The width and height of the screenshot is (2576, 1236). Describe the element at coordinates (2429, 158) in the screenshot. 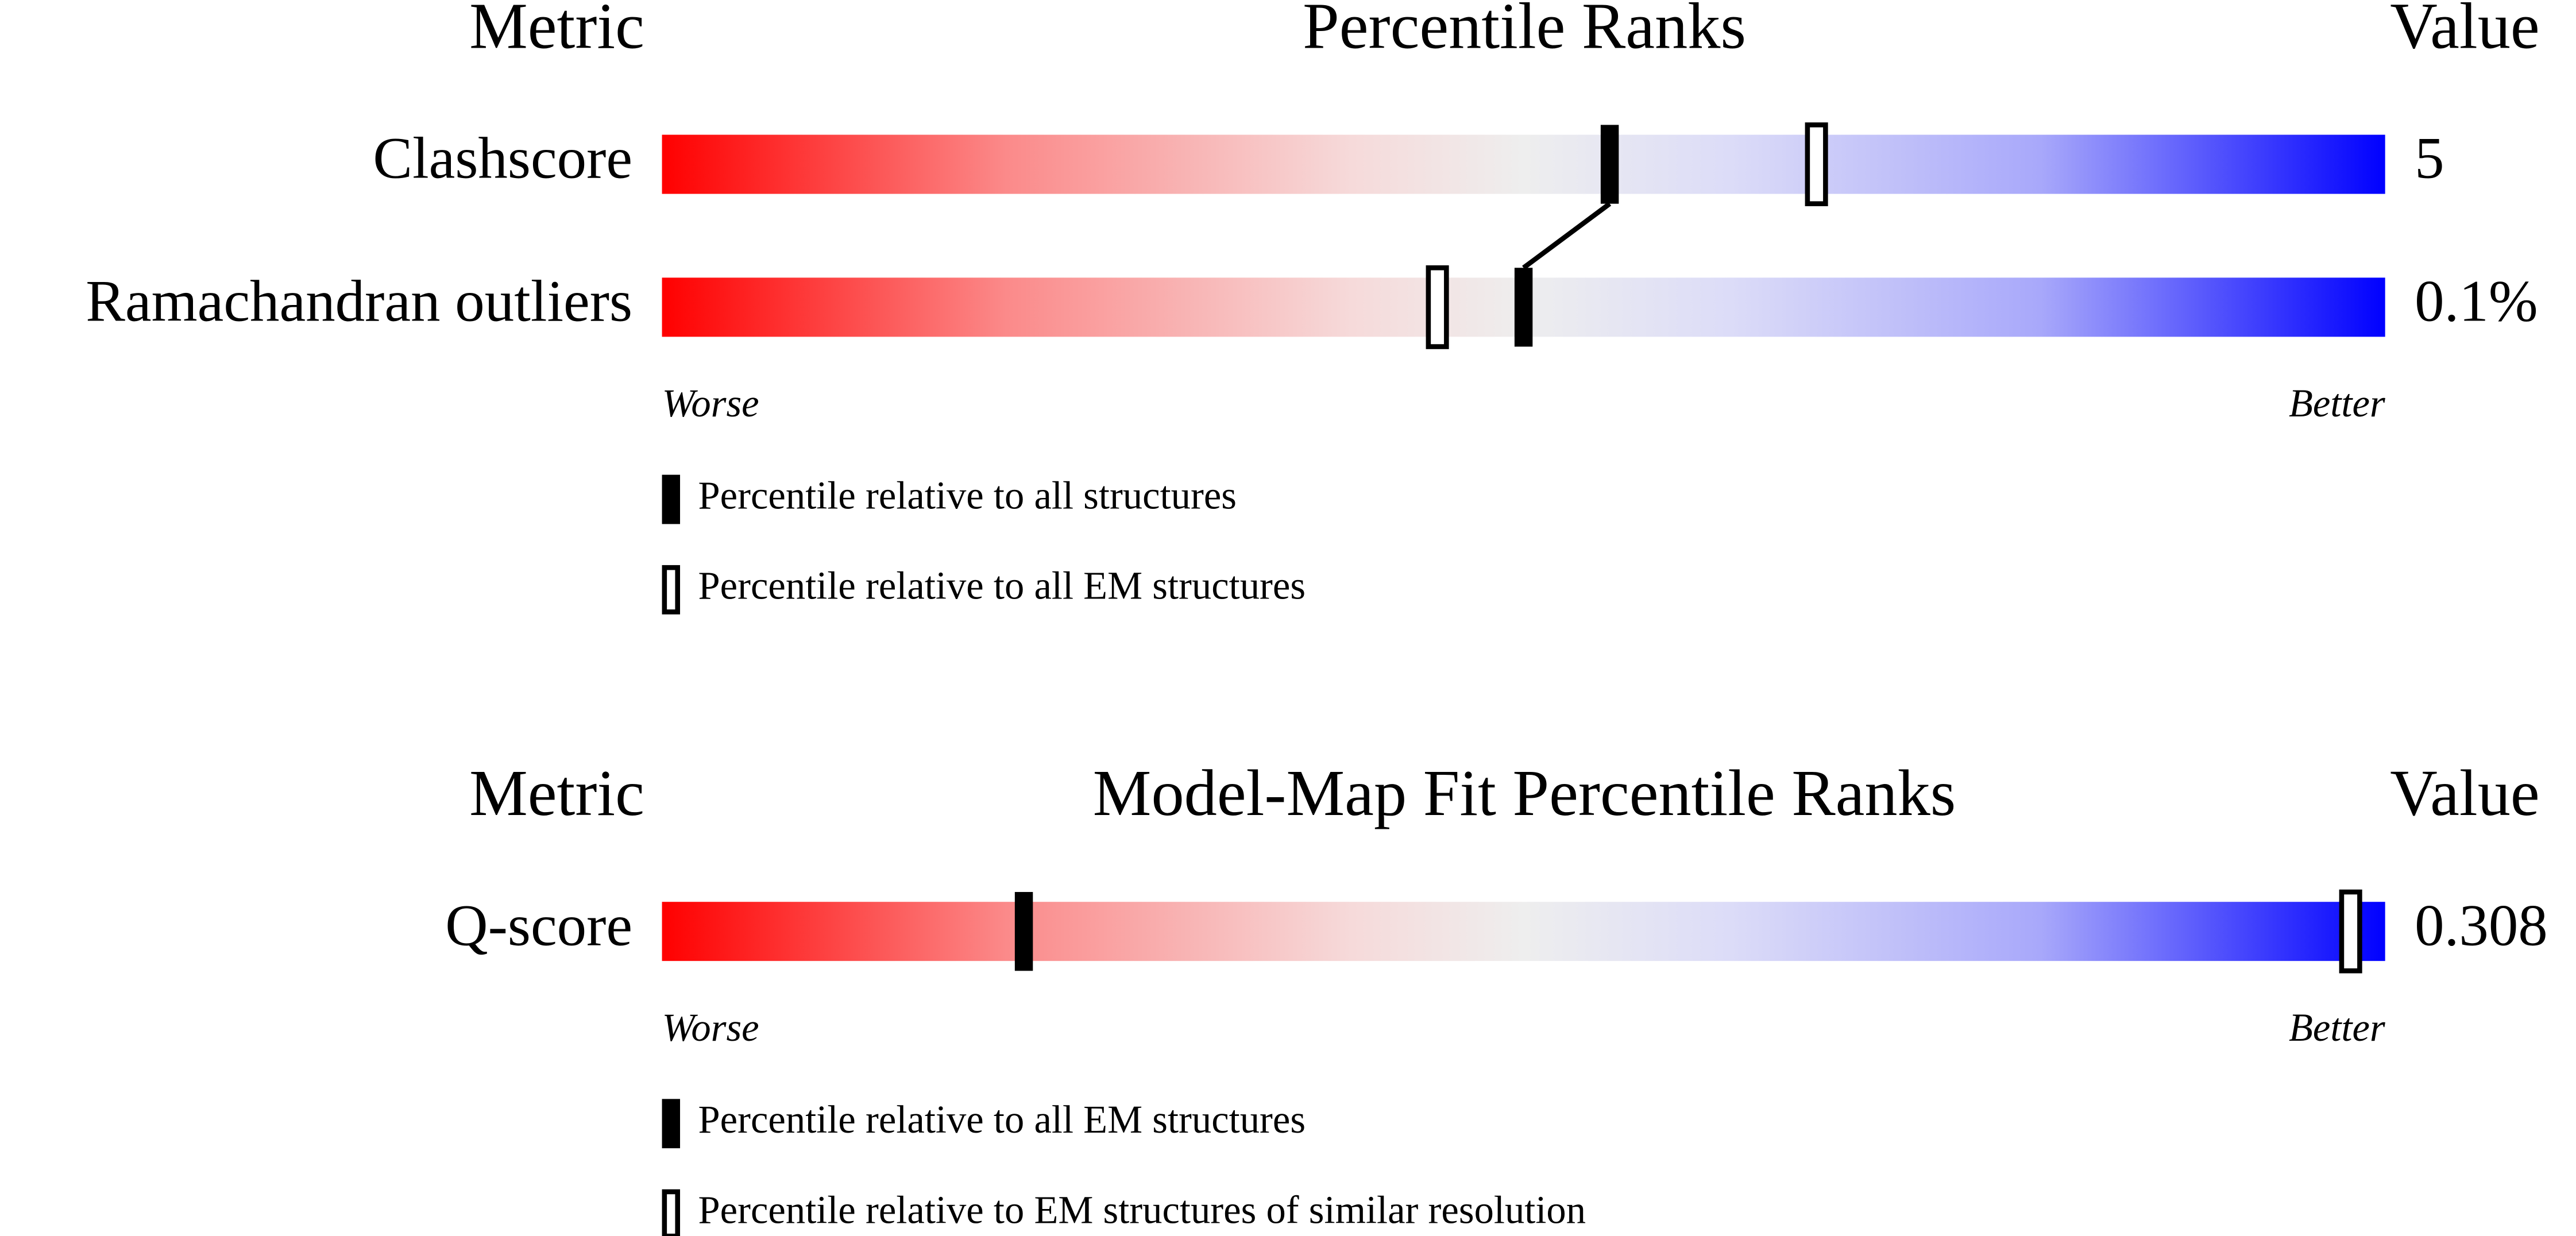

I see `metric-value: 5` at that location.